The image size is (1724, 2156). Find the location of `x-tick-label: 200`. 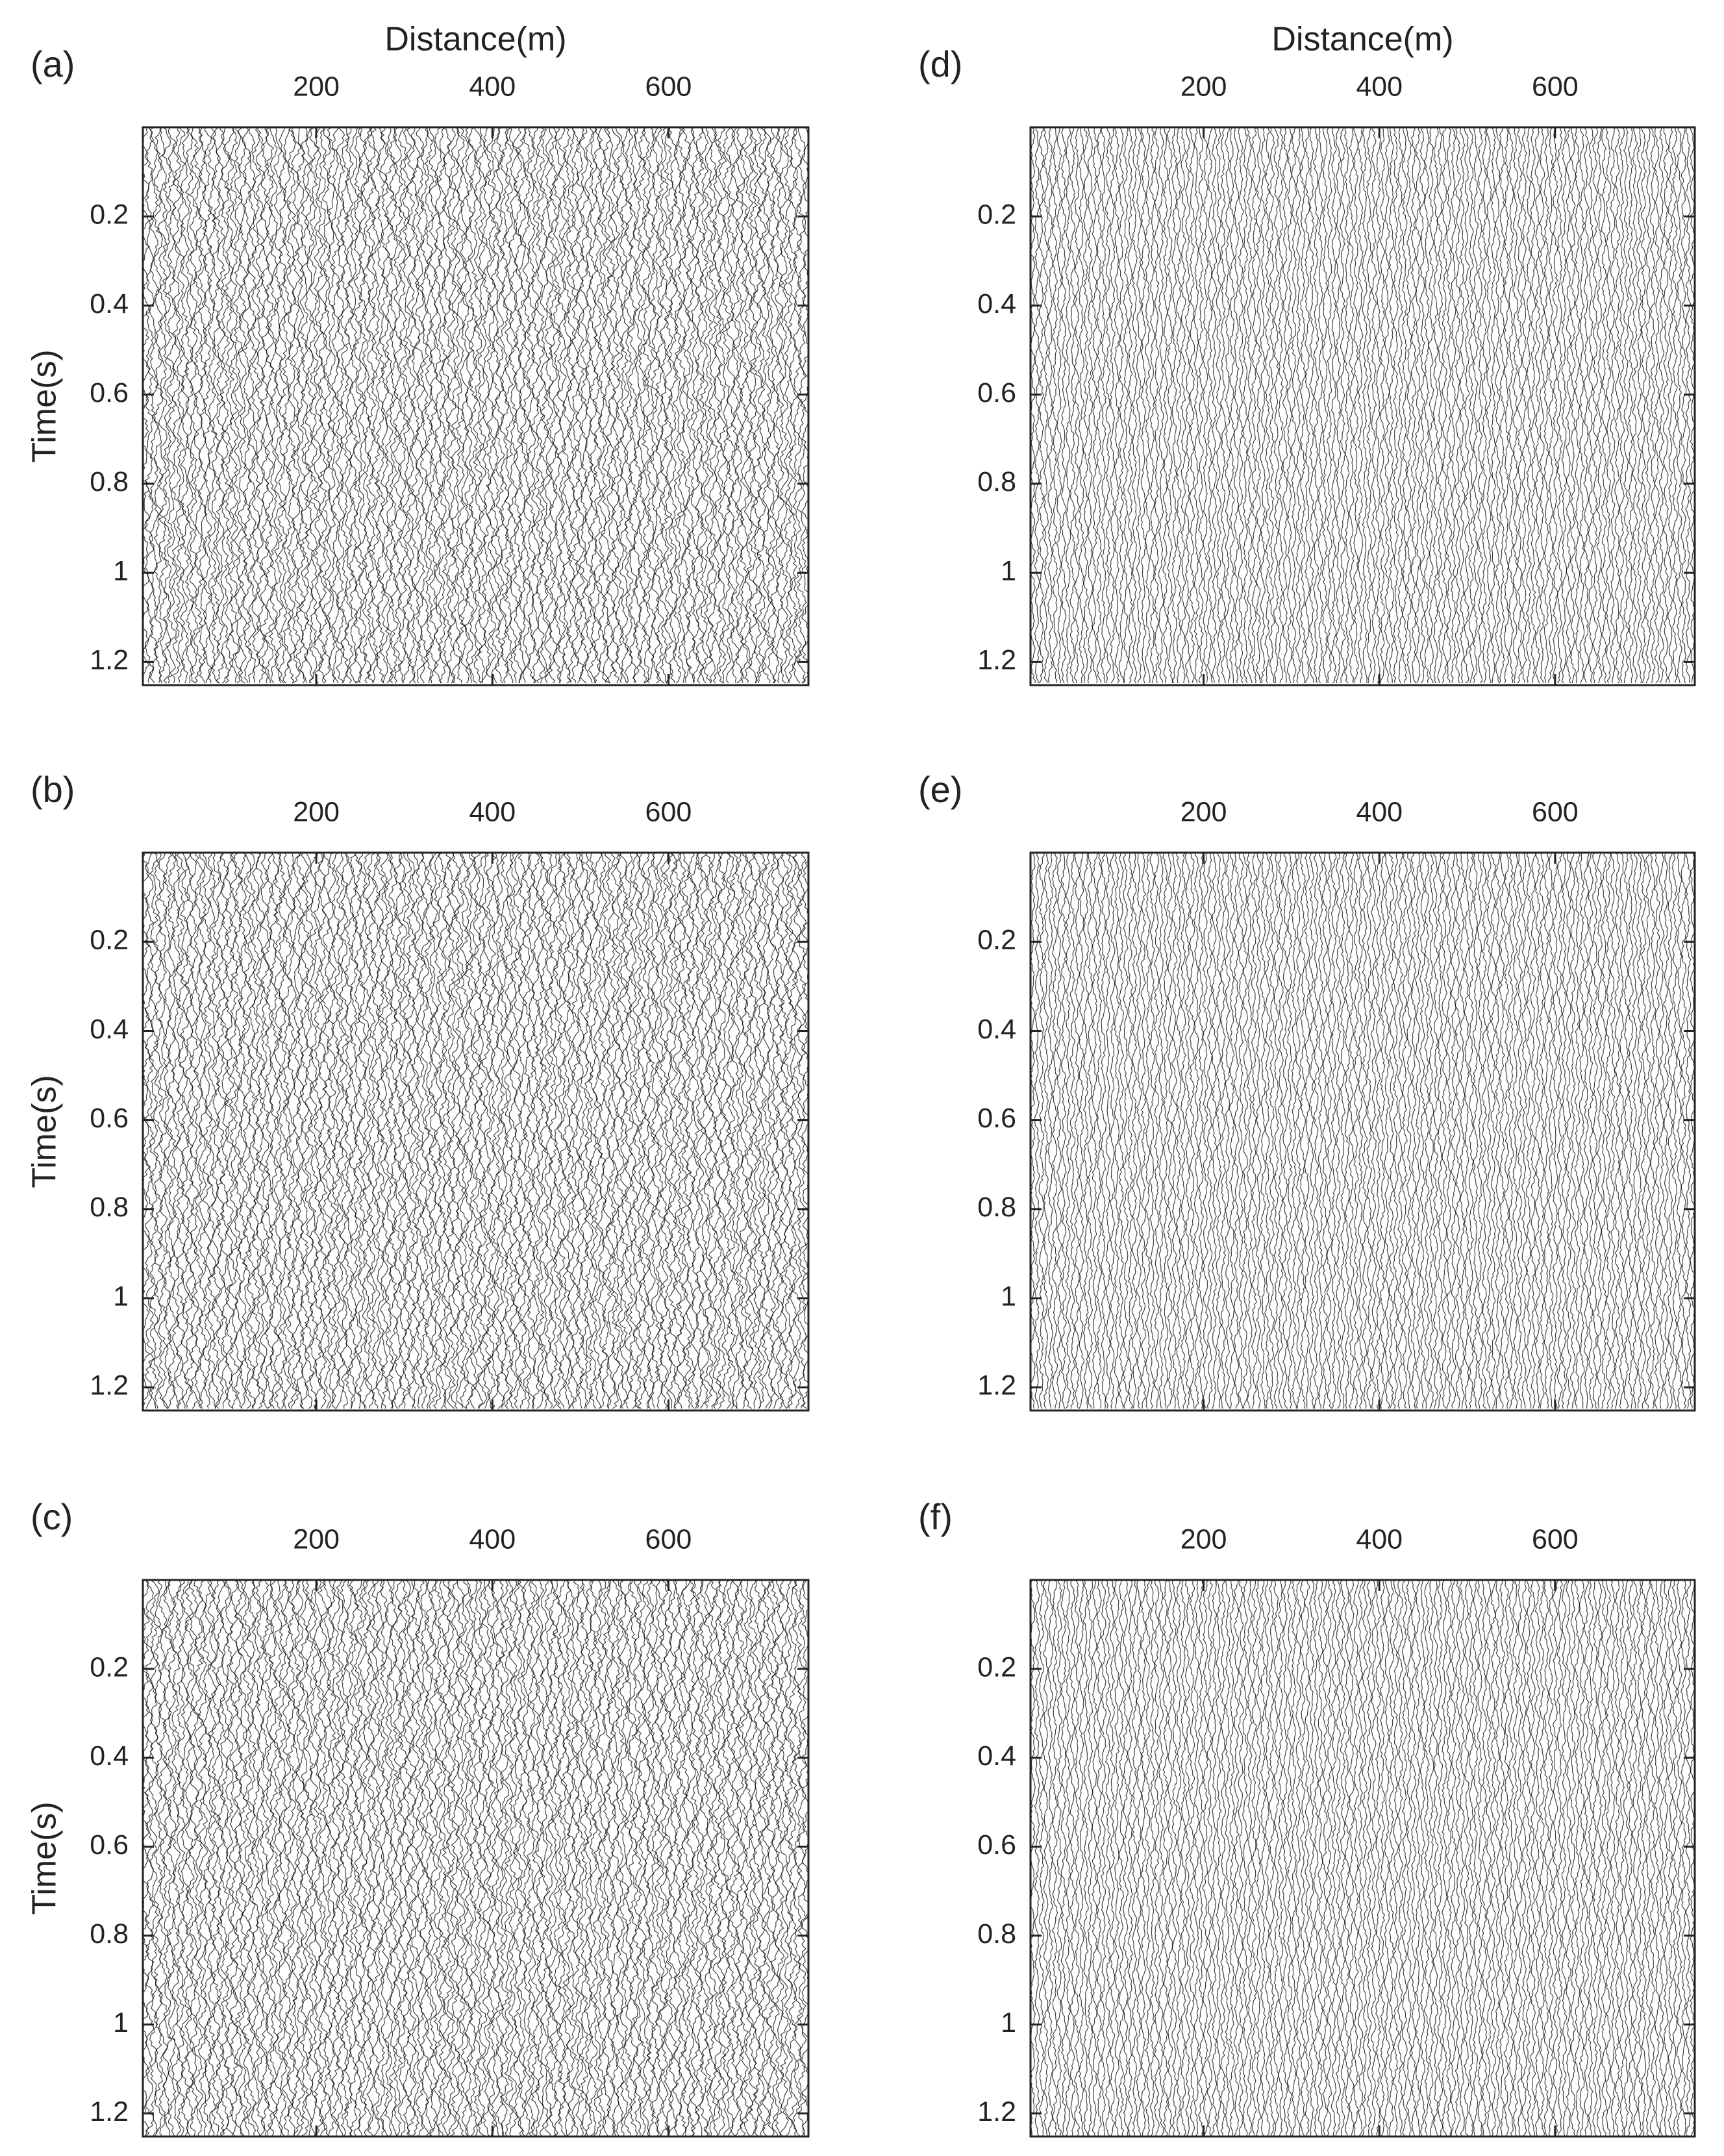

x-tick-label: 200 is located at coordinates (316, 1539).